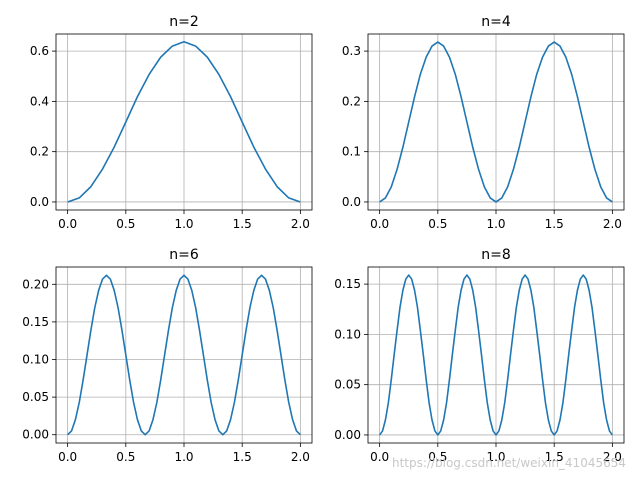 This screenshot has width=640, height=480. Describe the element at coordinates (39, 51) in the screenshot. I see `y-tick-label: 0.6` at that location.